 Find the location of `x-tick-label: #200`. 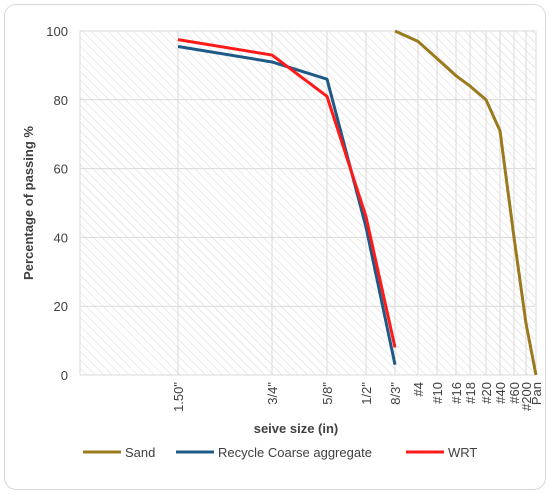

x-tick-label: #200 is located at coordinates (526, 396).